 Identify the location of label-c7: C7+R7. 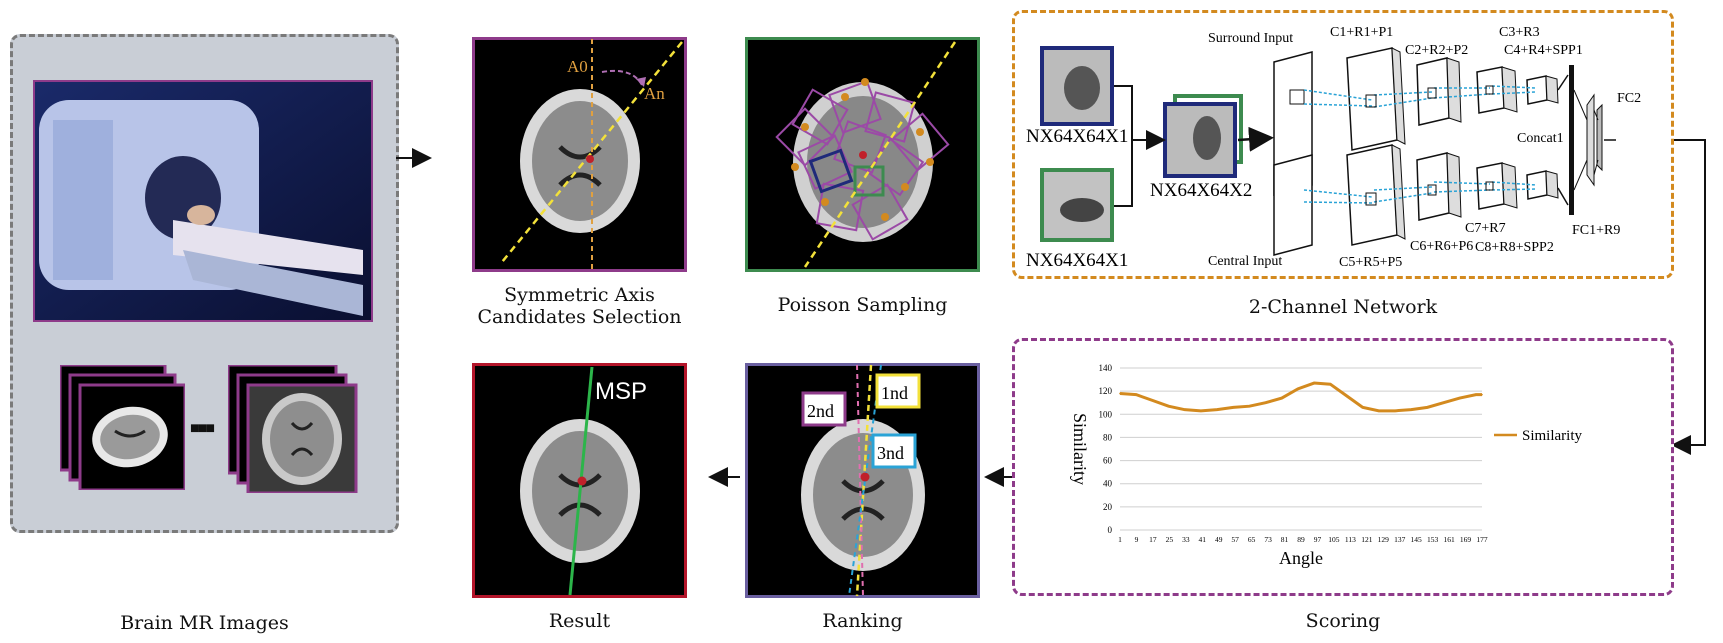
(1485, 228).